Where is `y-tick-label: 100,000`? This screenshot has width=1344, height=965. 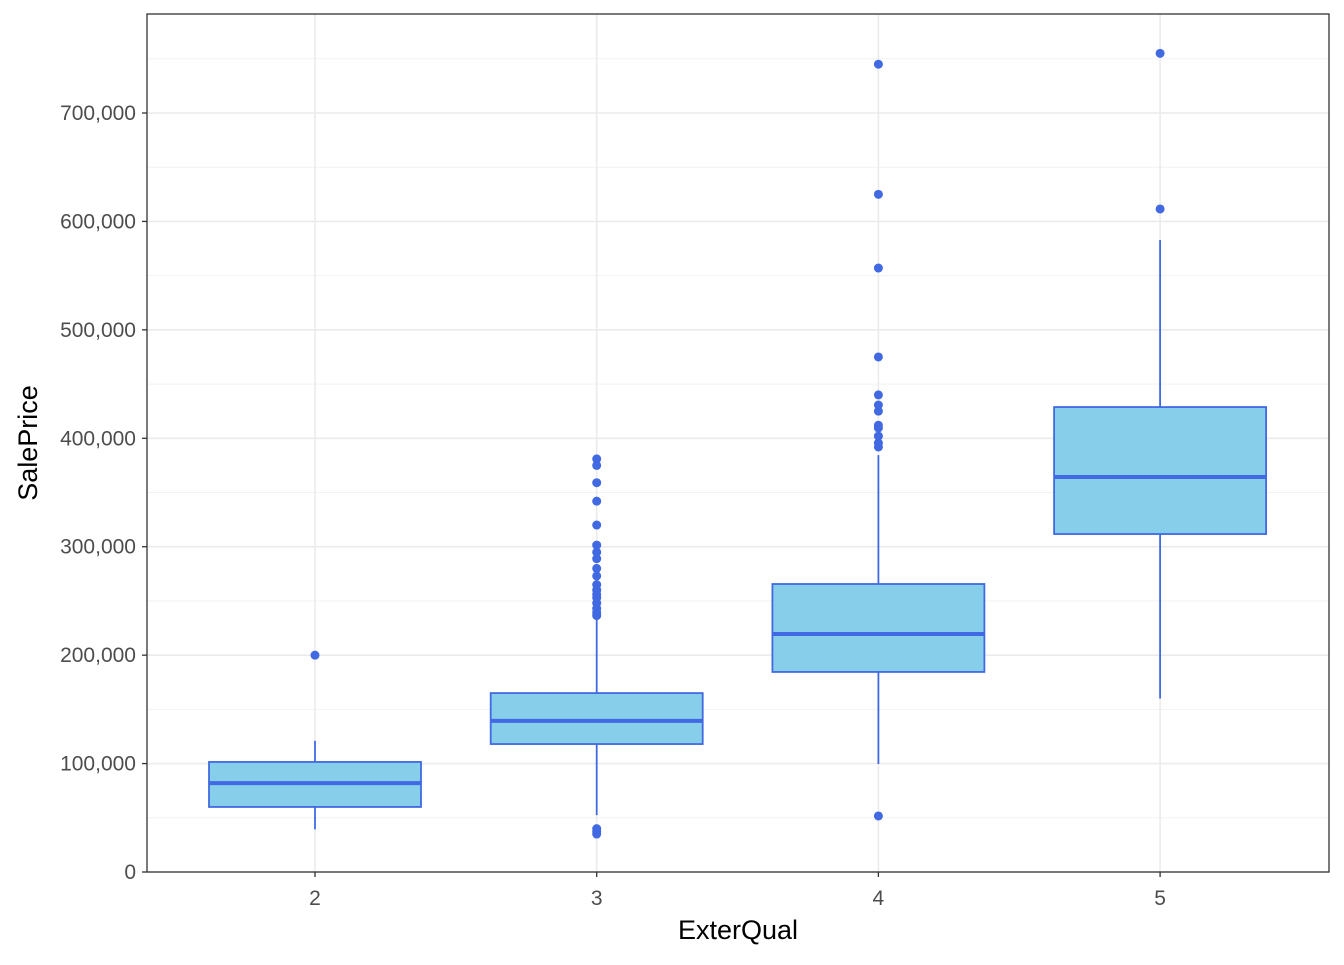
y-tick-label: 100,000 is located at coordinates (98, 764).